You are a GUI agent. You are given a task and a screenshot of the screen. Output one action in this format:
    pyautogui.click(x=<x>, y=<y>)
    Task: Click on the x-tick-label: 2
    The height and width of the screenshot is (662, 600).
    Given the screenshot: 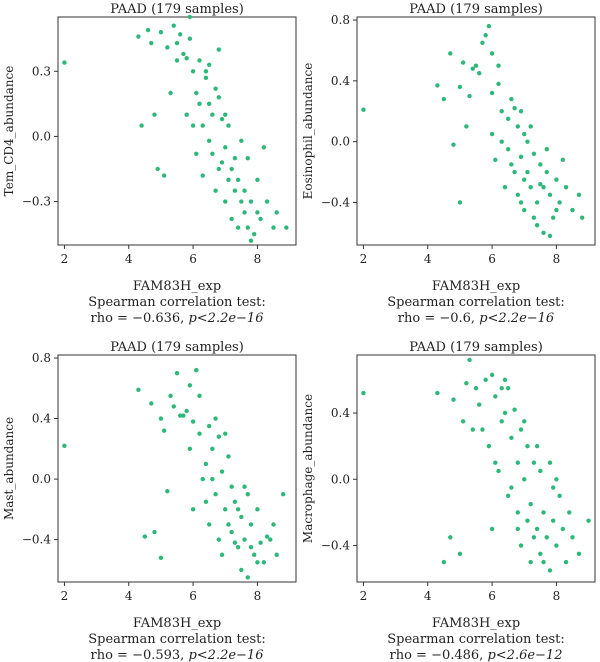 What is the action you would take?
    pyautogui.click(x=364, y=596)
    